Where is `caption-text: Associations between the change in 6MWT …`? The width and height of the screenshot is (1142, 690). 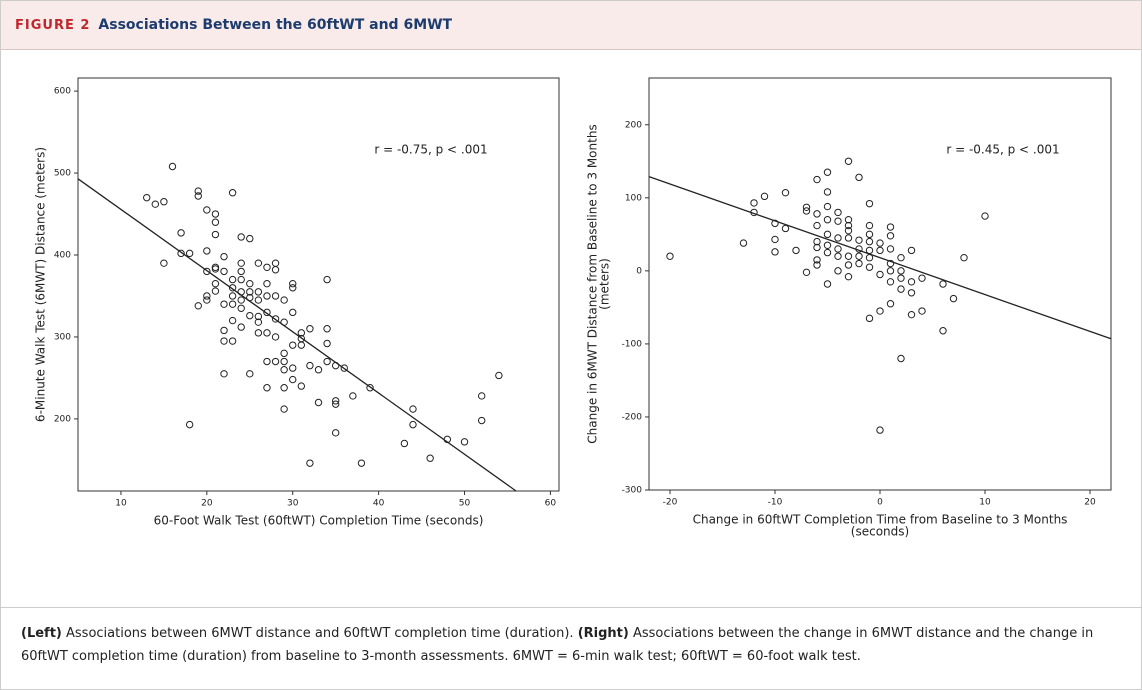 caption-text: Associations between the change in 6MWT … is located at coordinates (557, 645).